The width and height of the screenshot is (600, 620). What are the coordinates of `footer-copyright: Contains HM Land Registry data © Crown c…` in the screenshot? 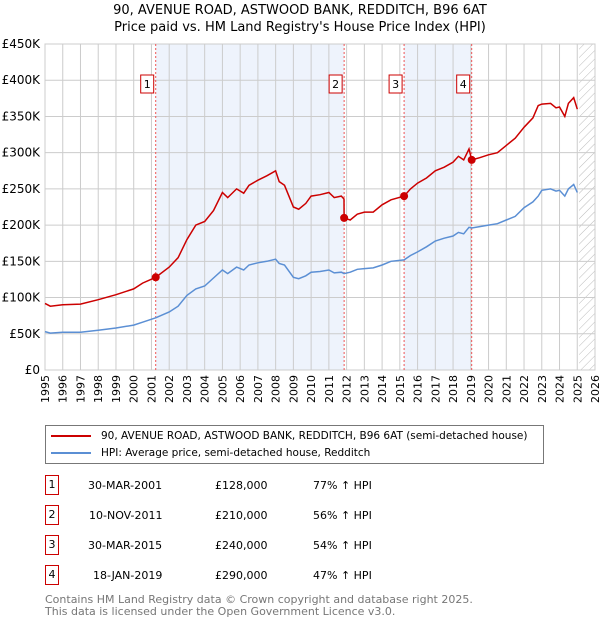 It's located at (259, 599).